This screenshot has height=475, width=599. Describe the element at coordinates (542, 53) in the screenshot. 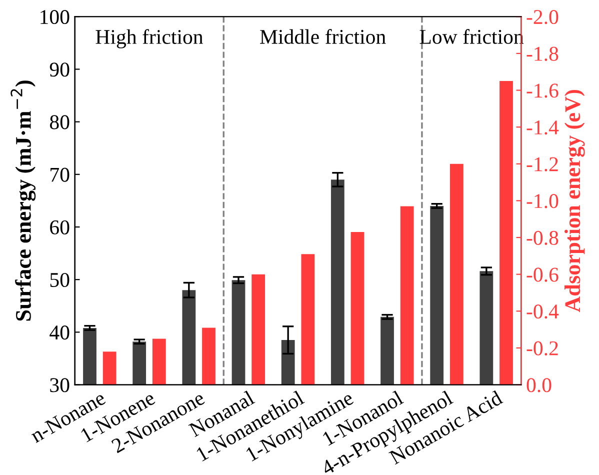

I see `y2-tick-label: -1.8` at that location.